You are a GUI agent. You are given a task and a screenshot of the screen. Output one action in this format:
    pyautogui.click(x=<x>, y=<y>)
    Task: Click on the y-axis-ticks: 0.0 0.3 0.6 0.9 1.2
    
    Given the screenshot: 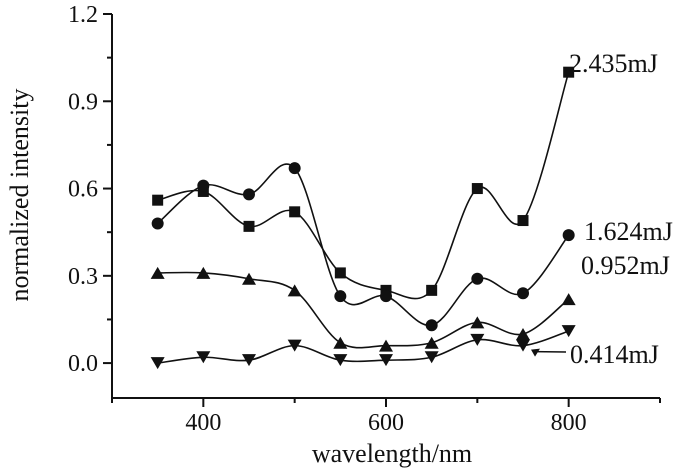 What is the action you would take?
    pyautogui.click(x=90, y=189)
    